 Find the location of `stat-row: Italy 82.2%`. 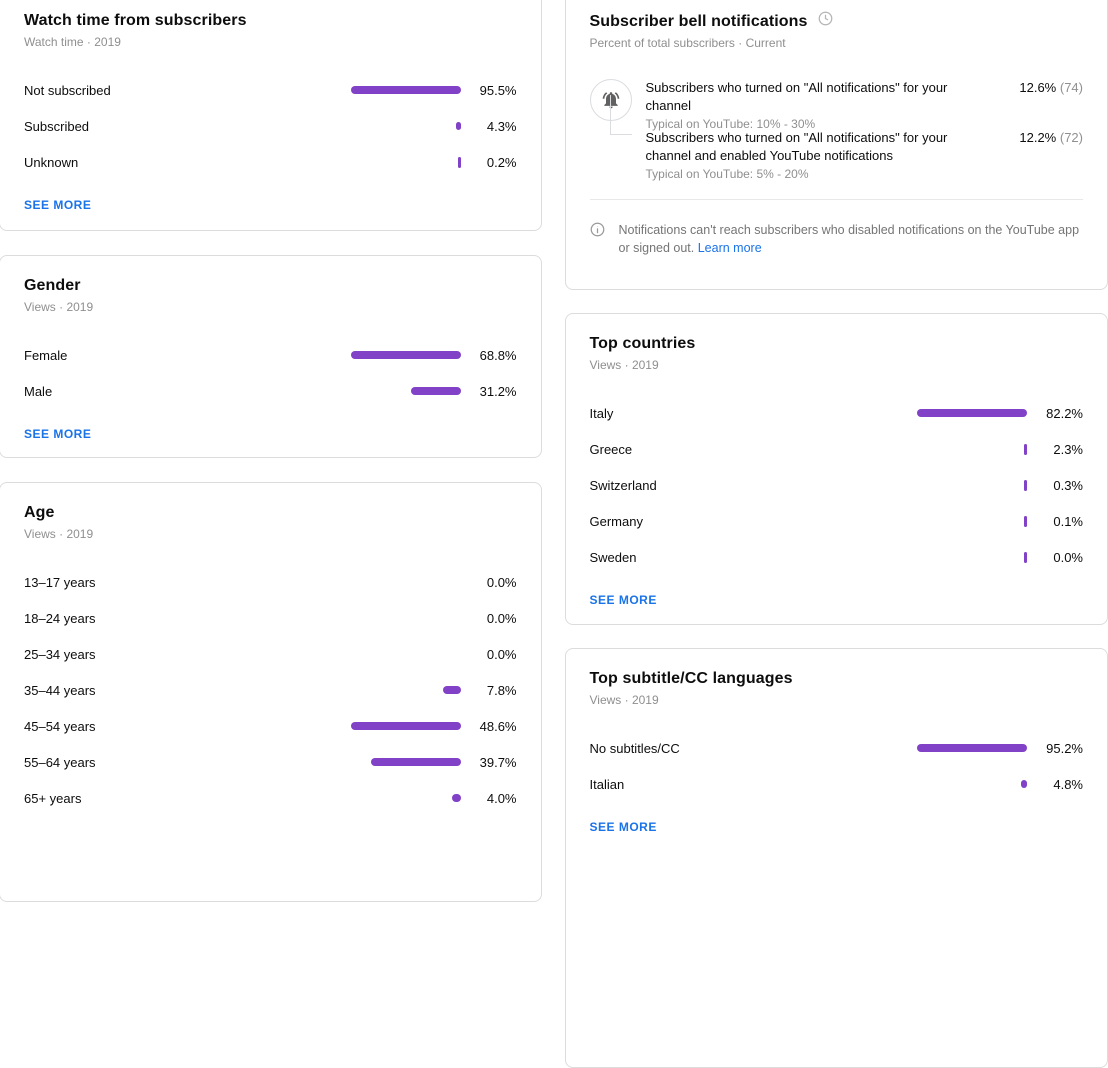

stat-row: Italy 82.2% is located at coordinates (837, 413).